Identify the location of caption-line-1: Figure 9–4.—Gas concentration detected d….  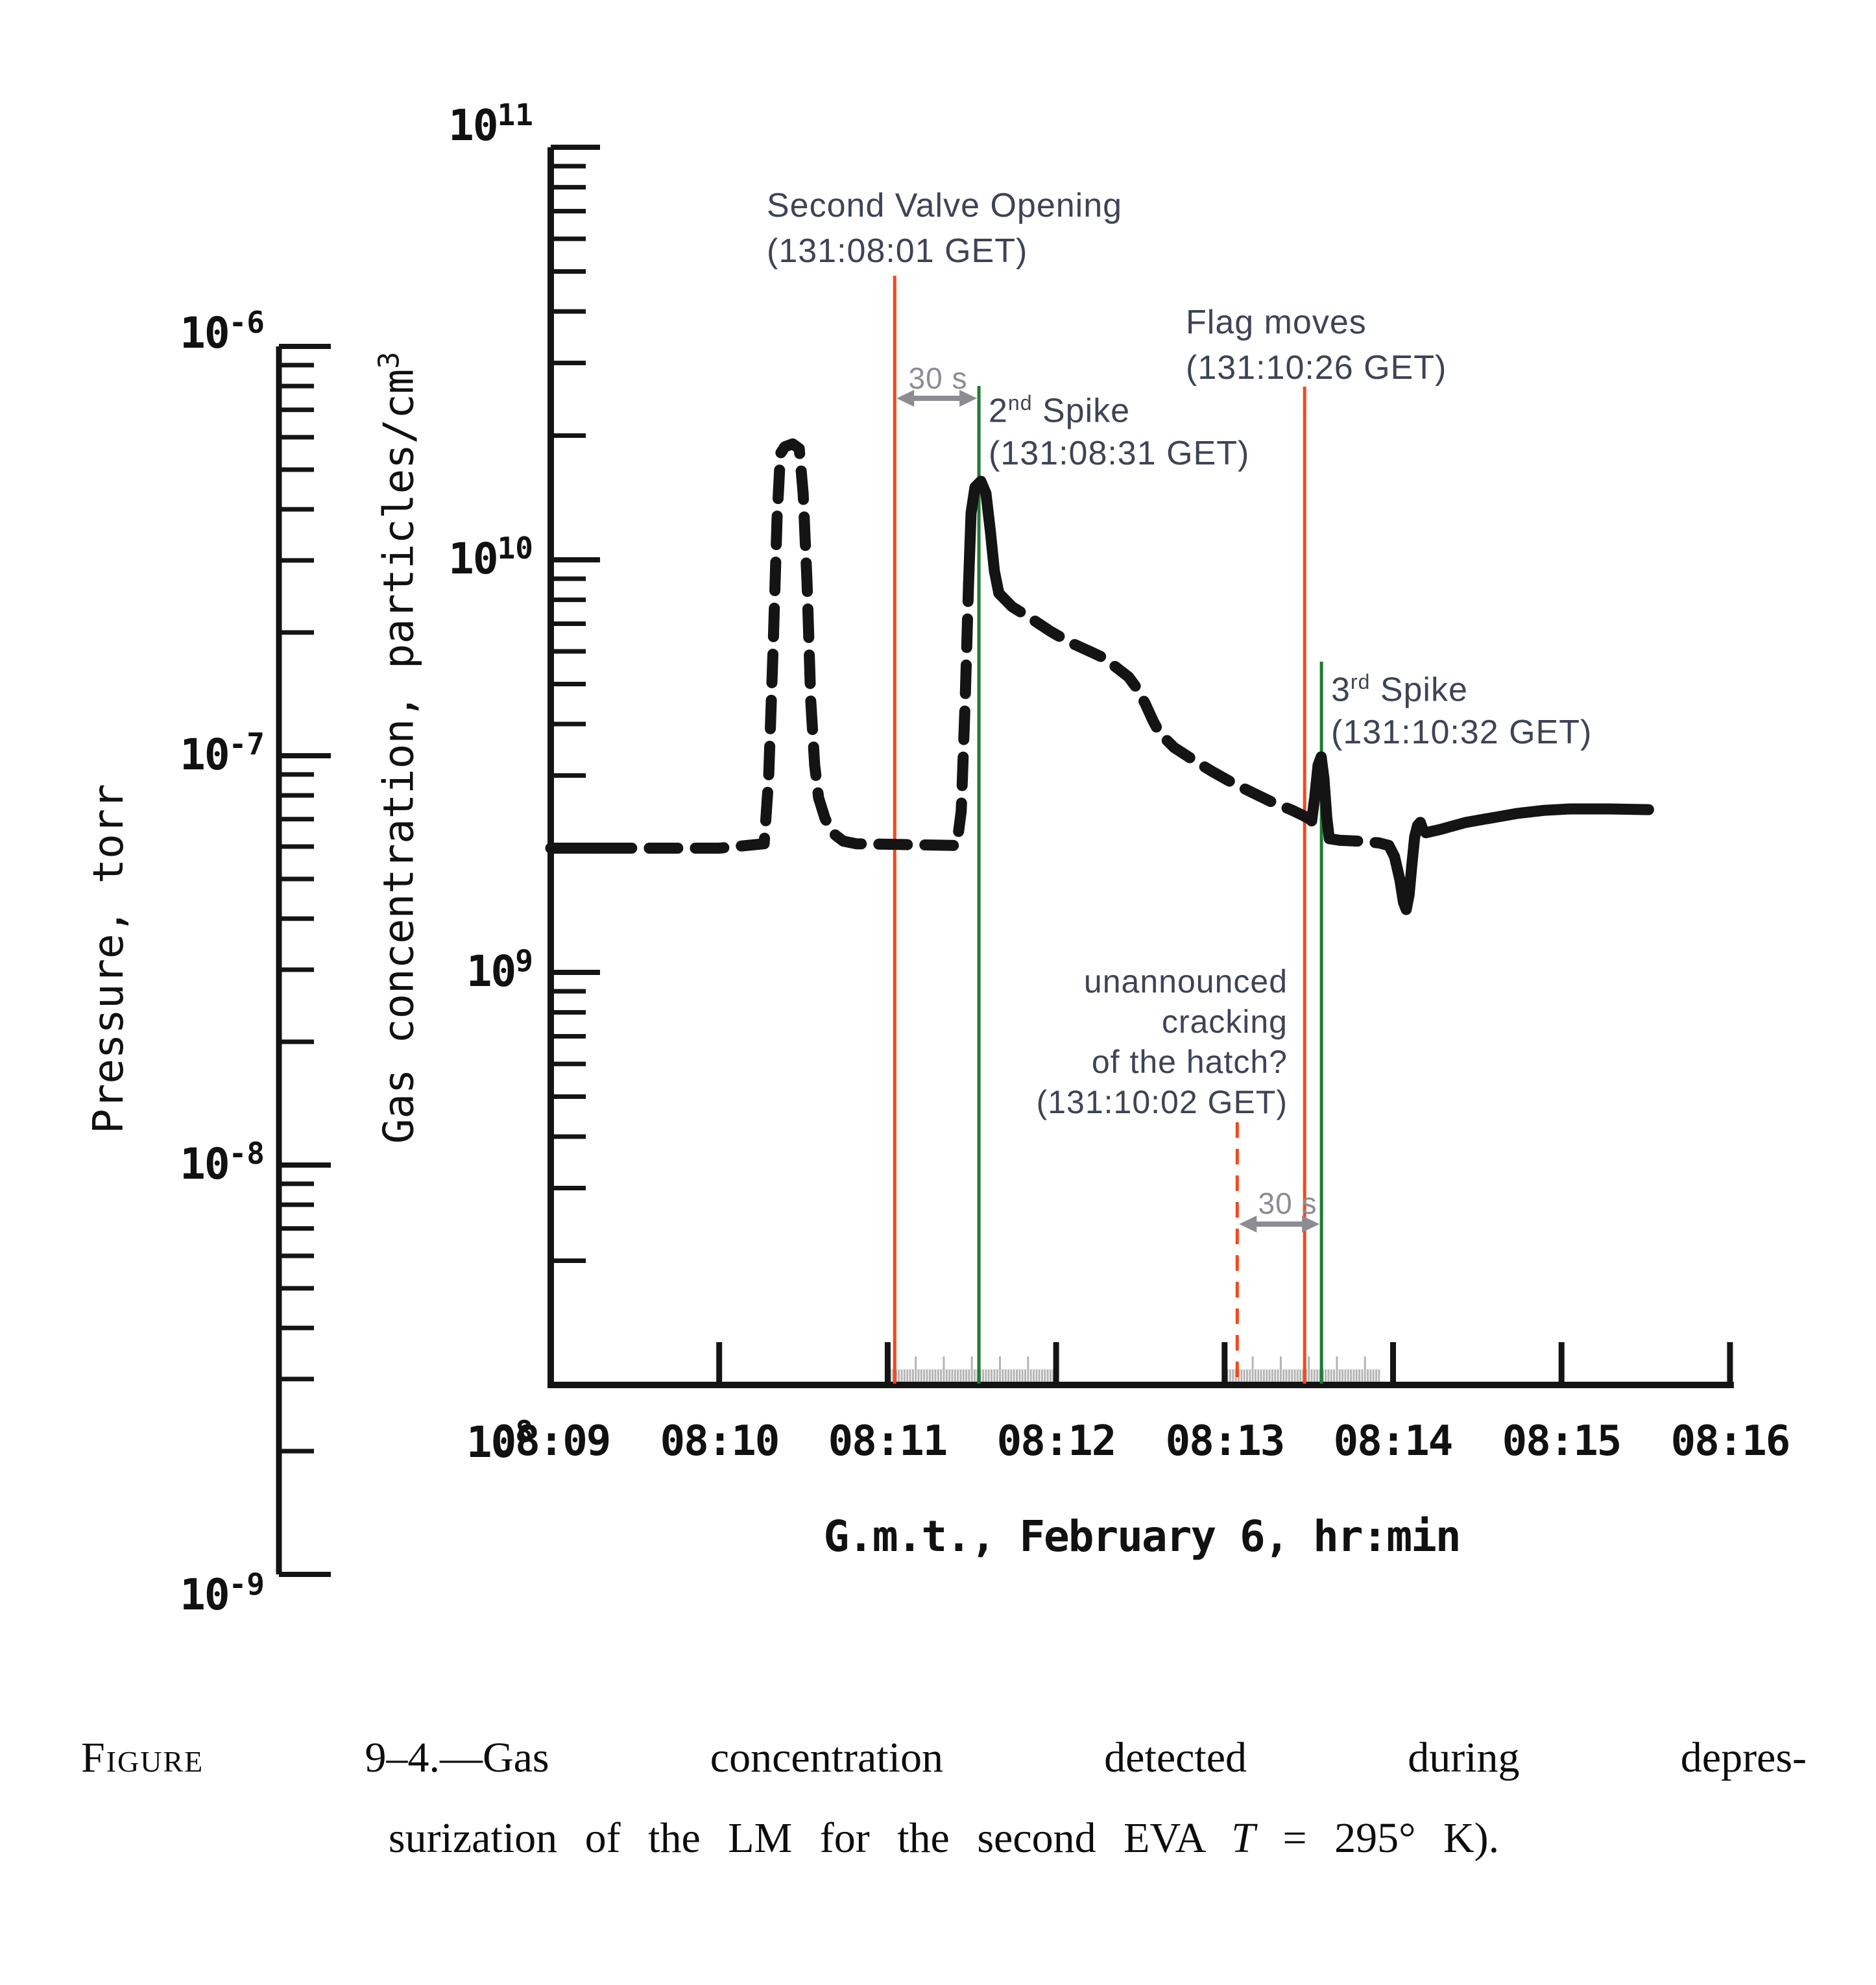
(944, 1757).